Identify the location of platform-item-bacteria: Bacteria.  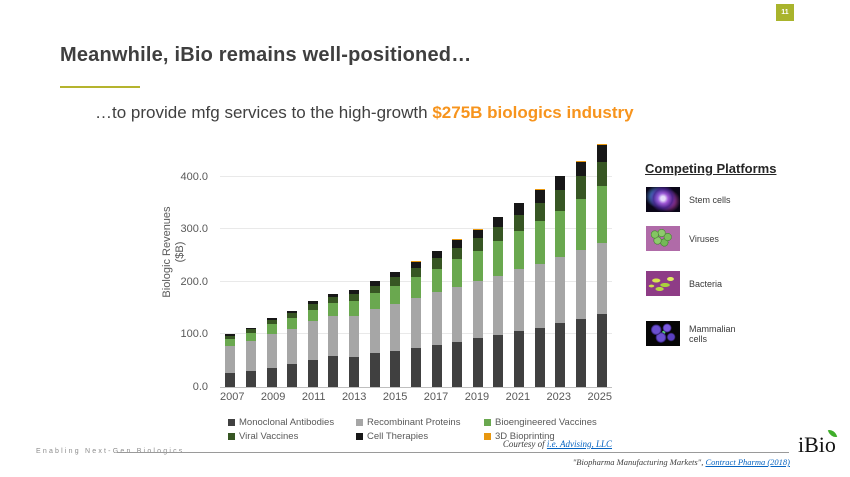
(698, 283).